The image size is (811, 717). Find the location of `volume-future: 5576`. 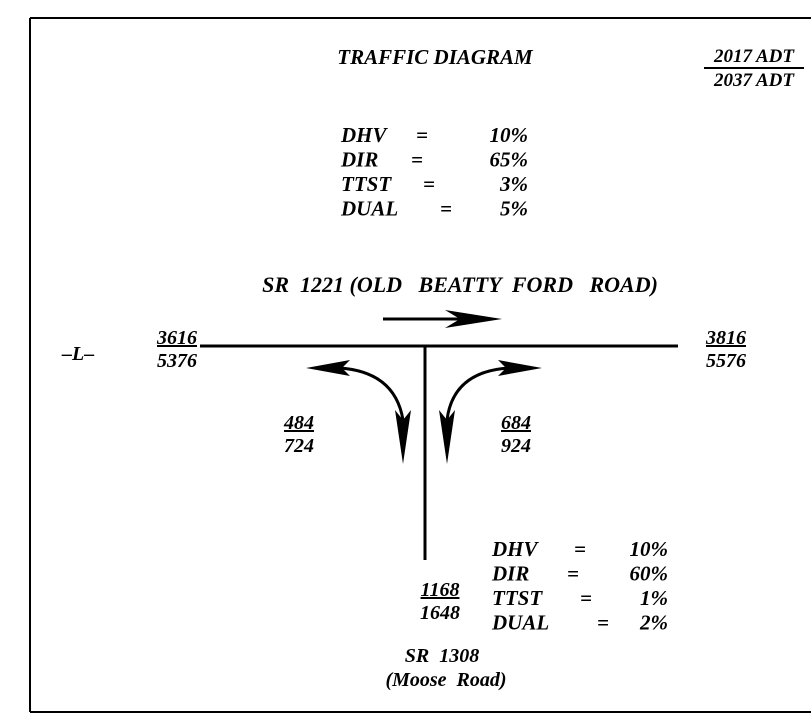

volume-future: 5576 is located at coordinates (726, 361).